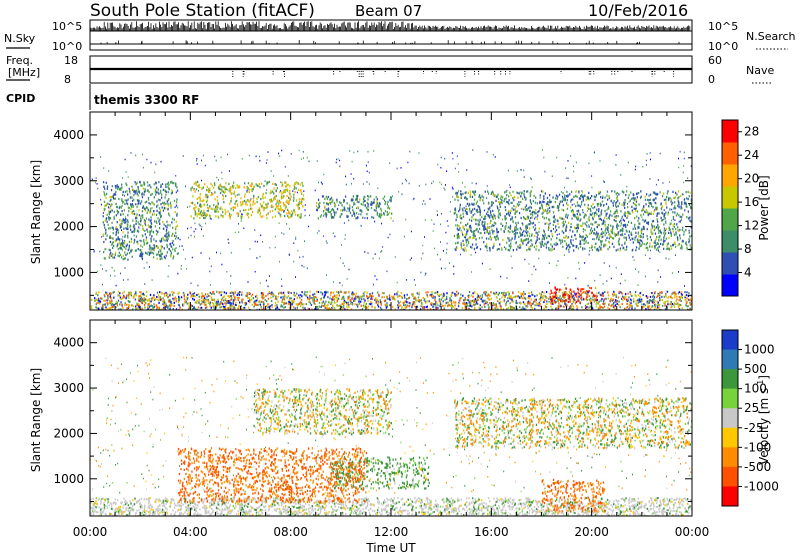 This screenshot has height=554, width=800. I want to click on nsearch-label: N.Search, so click(771, 36).